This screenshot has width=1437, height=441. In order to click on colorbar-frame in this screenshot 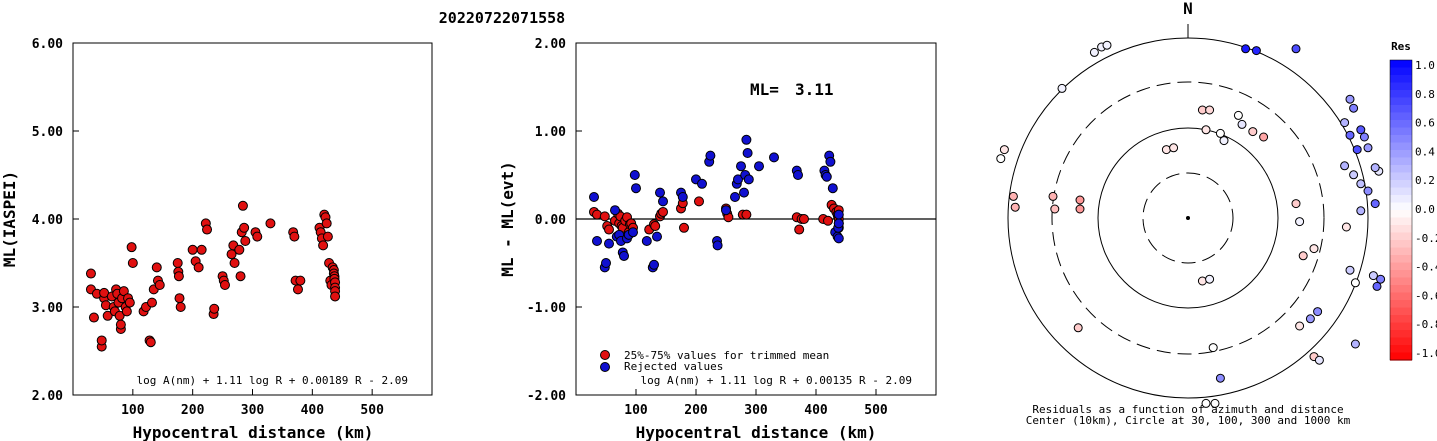, I will do `click(1401, 210)`.